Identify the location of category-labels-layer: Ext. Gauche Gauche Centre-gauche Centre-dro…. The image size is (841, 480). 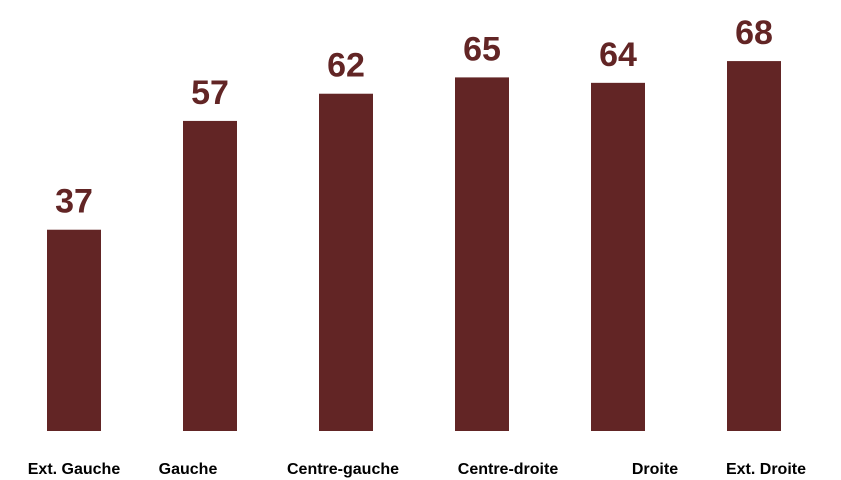
(417, 469).